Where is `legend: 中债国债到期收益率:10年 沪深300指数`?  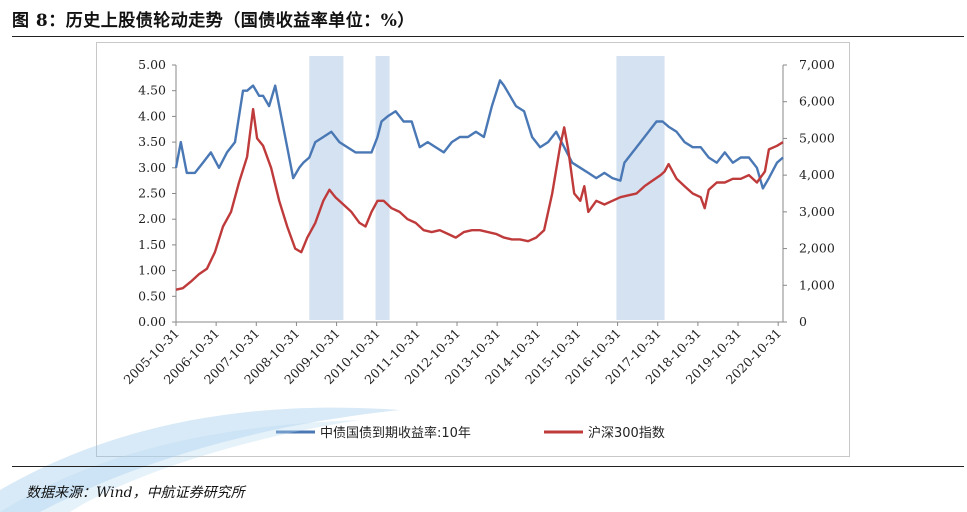
legend: 中债国债到期收益率:10年 沪深300指数 is located at coordinates (470, 433).